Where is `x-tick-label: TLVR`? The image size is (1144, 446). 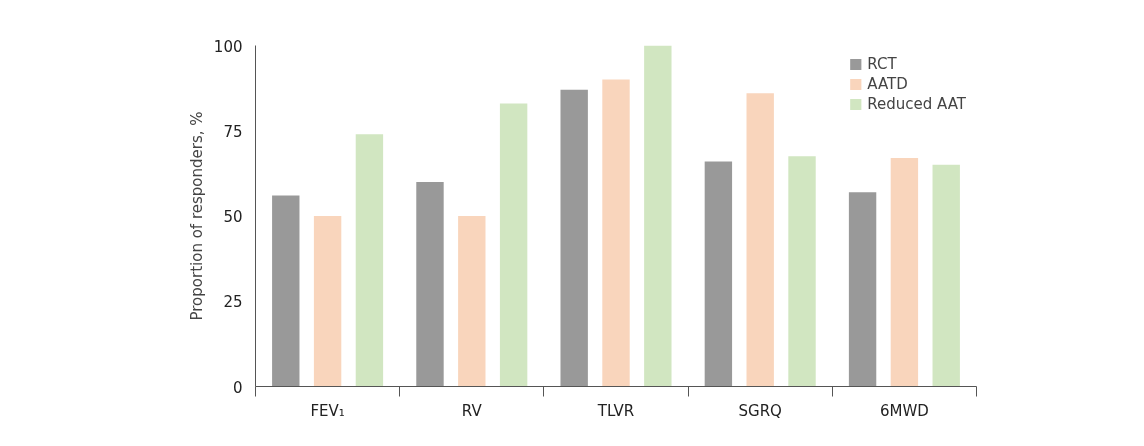
x-tick-label: TLVR is located at coordinates (615, 410).